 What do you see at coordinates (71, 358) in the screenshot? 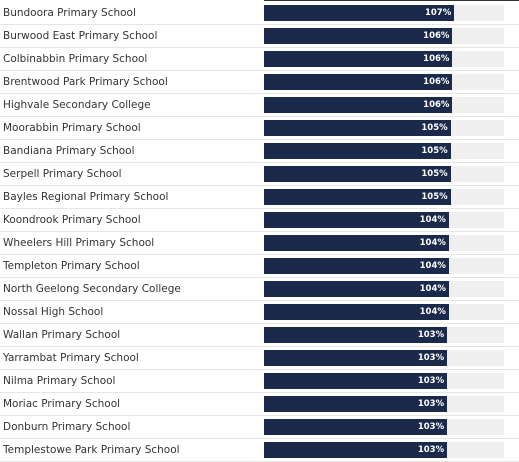
I see `category-label: Yarrambat Primary School` at bounding box center [71, 358].